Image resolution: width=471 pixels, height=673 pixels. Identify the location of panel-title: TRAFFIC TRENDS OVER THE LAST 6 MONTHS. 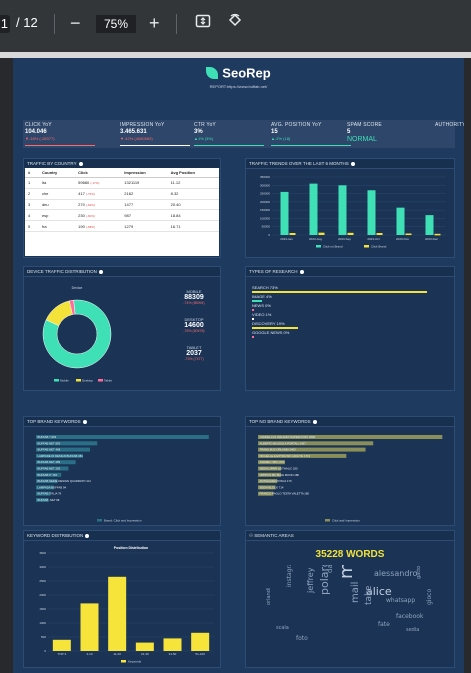
(350, 164).